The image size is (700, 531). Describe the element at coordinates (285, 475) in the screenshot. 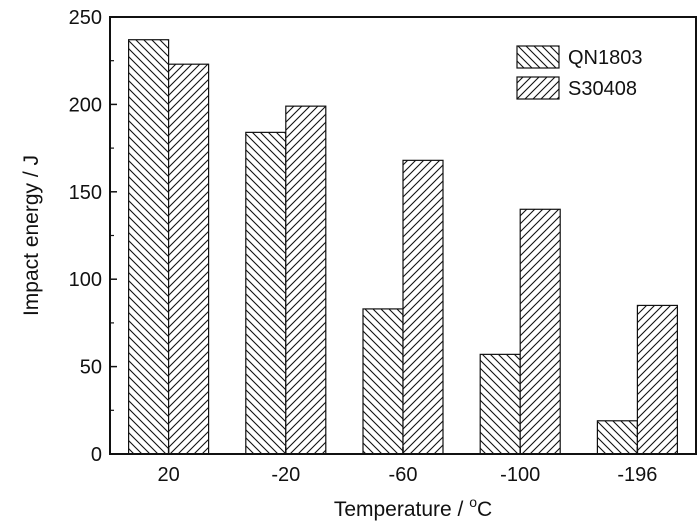

I see `x-tick-label-20: -20` at that location.